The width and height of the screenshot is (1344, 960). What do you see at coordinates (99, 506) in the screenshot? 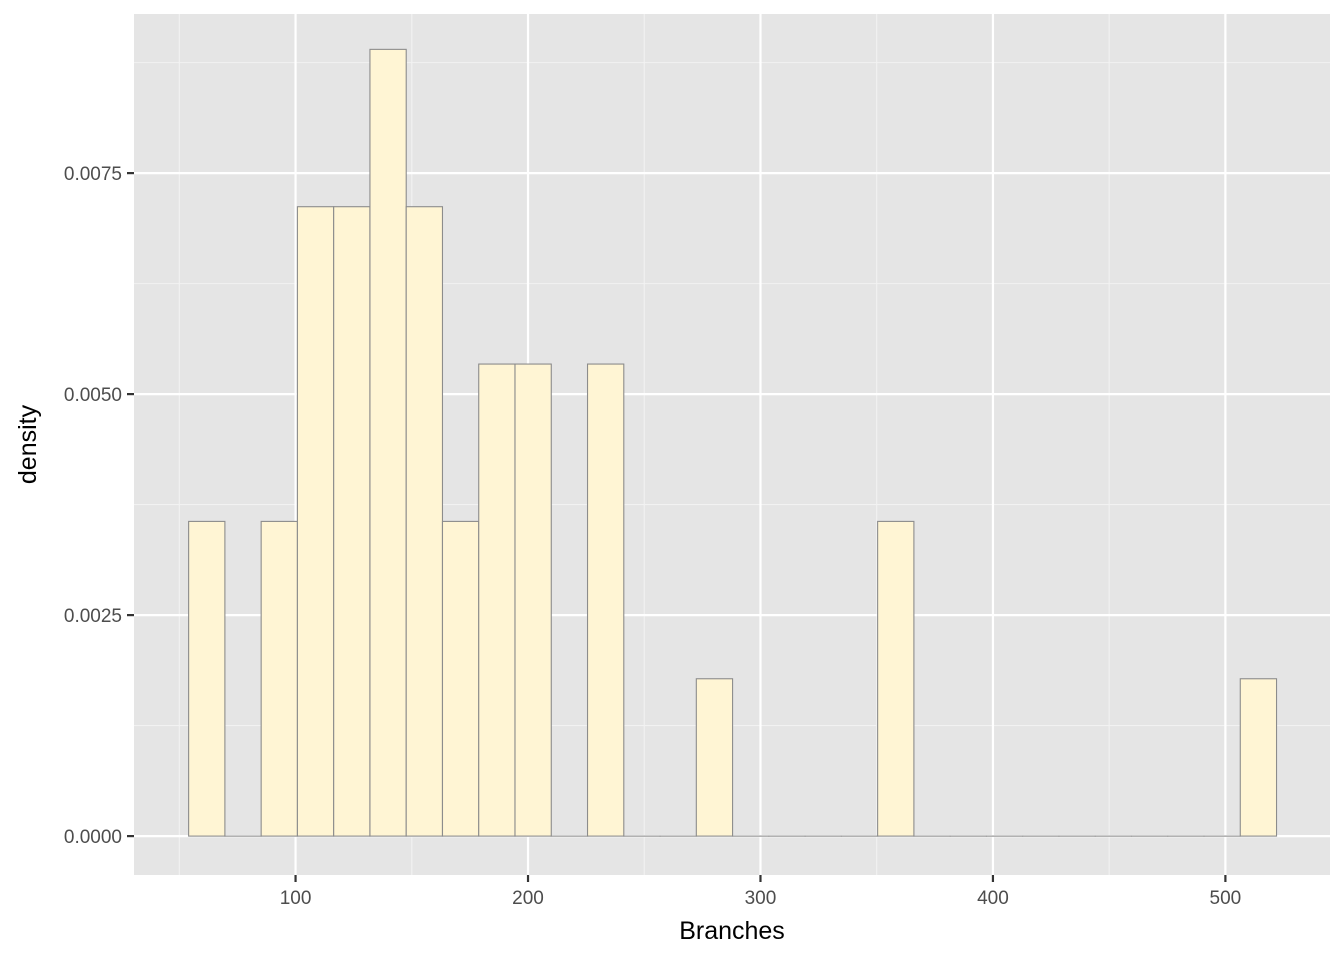
I see `y-axis: 0.0000 0.0025 0.0050 0.0075` at bounding box center [99, 506].